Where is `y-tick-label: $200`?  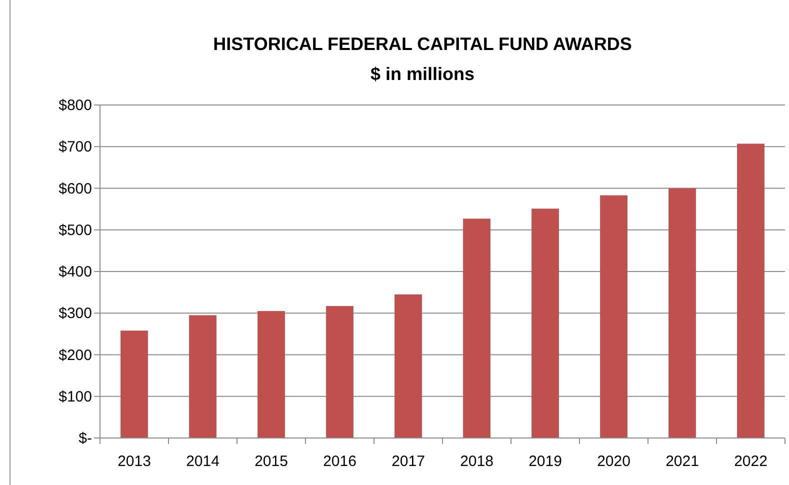
y-tick-label: $200 is located at coordinates (75, 355).